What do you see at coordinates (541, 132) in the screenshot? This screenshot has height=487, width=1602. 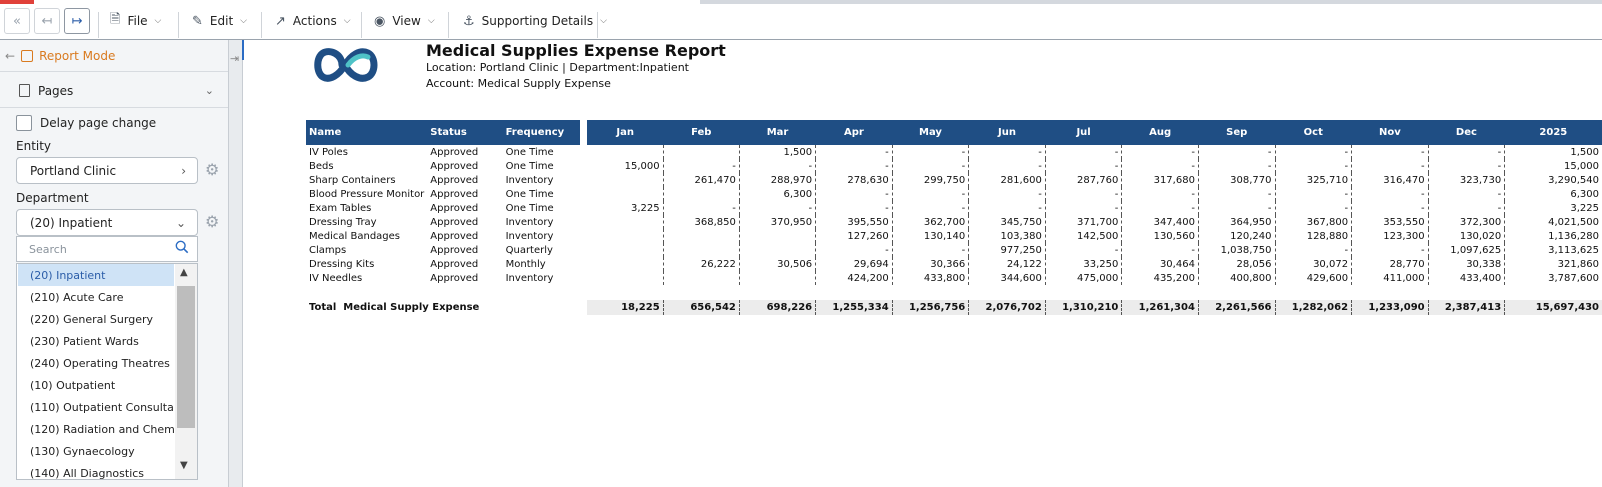 I see `column-header-frequency: Frequency` at bounding box center [541, 132].